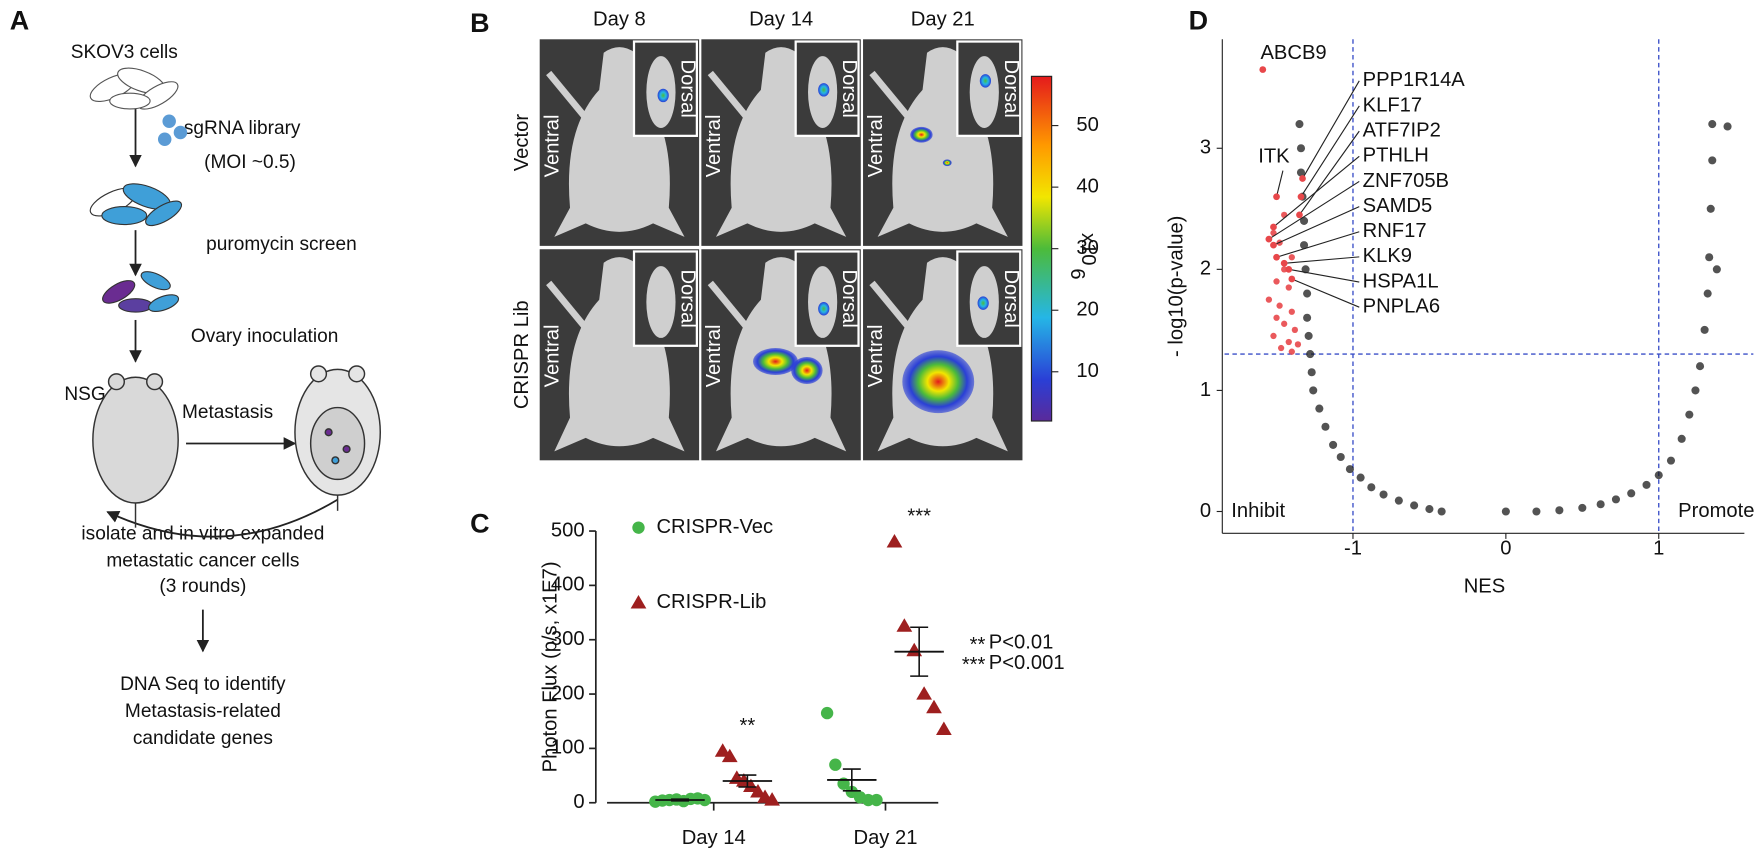 The width and height of the screenshot is (1762, 860). I want to click on significance: ***, so click(919, 517).